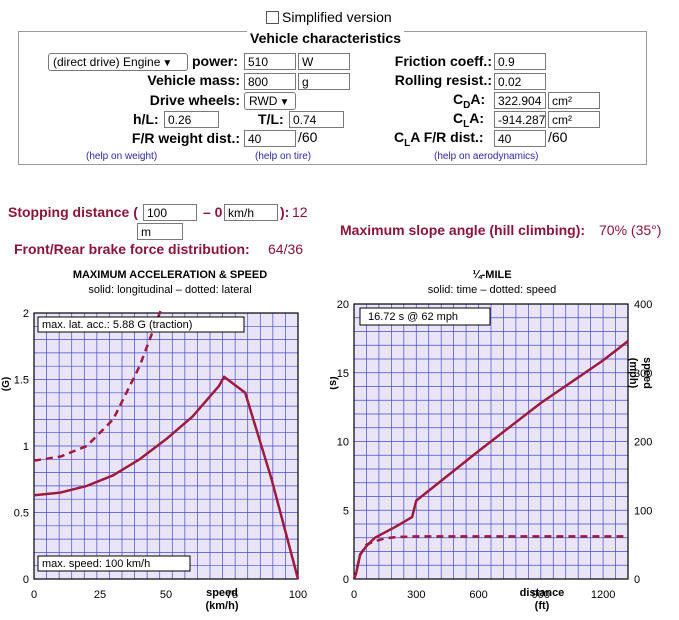 Image resolution: width=679 pixels, height=620 pixels. Describe the element at coordinates (520, 100) in the screenshot. I see `cda-input: 322.904` at that location.